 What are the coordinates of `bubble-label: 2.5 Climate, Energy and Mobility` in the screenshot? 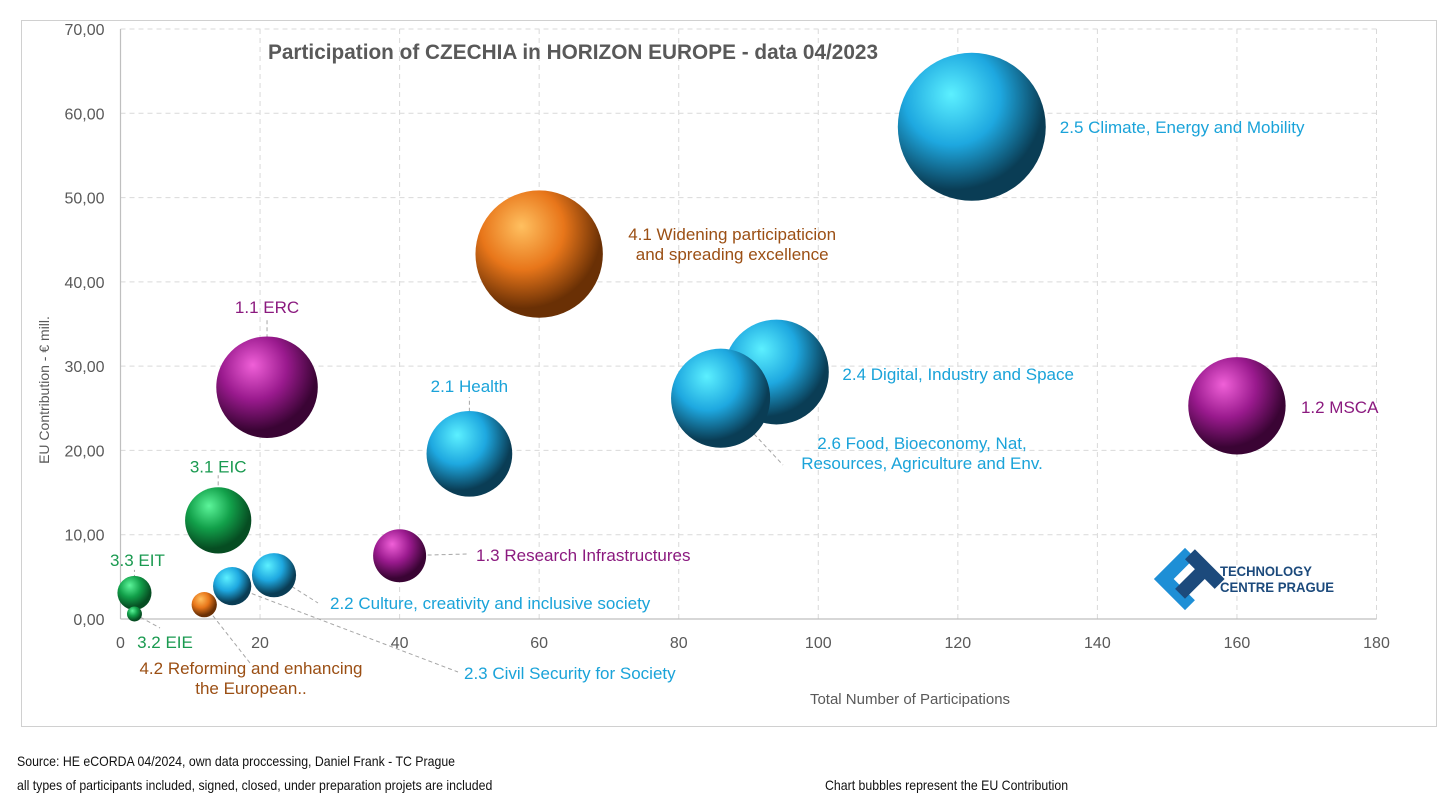 It's located at (1182, 127).